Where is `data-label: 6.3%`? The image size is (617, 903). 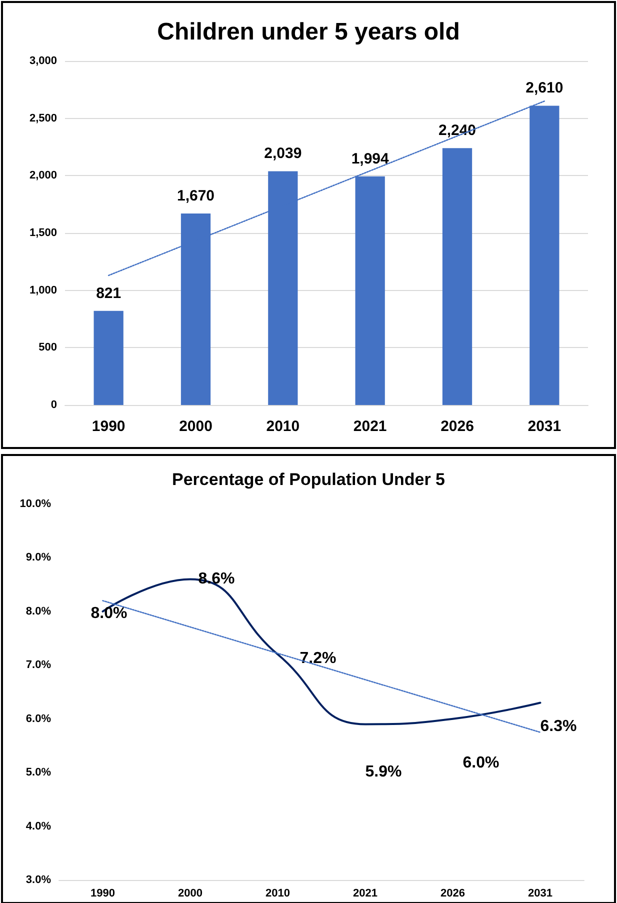
data-label: 6.3% is located at coordinates (558, 727).